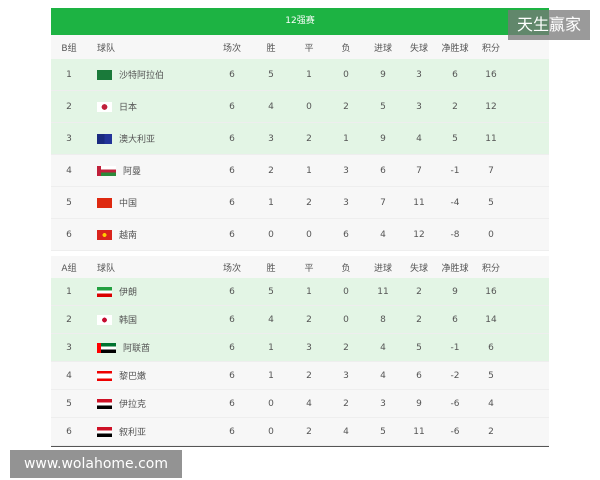 The width and height of the screenshot is (600, 480). Describe the element at coordinates (69, 202) in the screenshot. I see `rank: 5` at that location.